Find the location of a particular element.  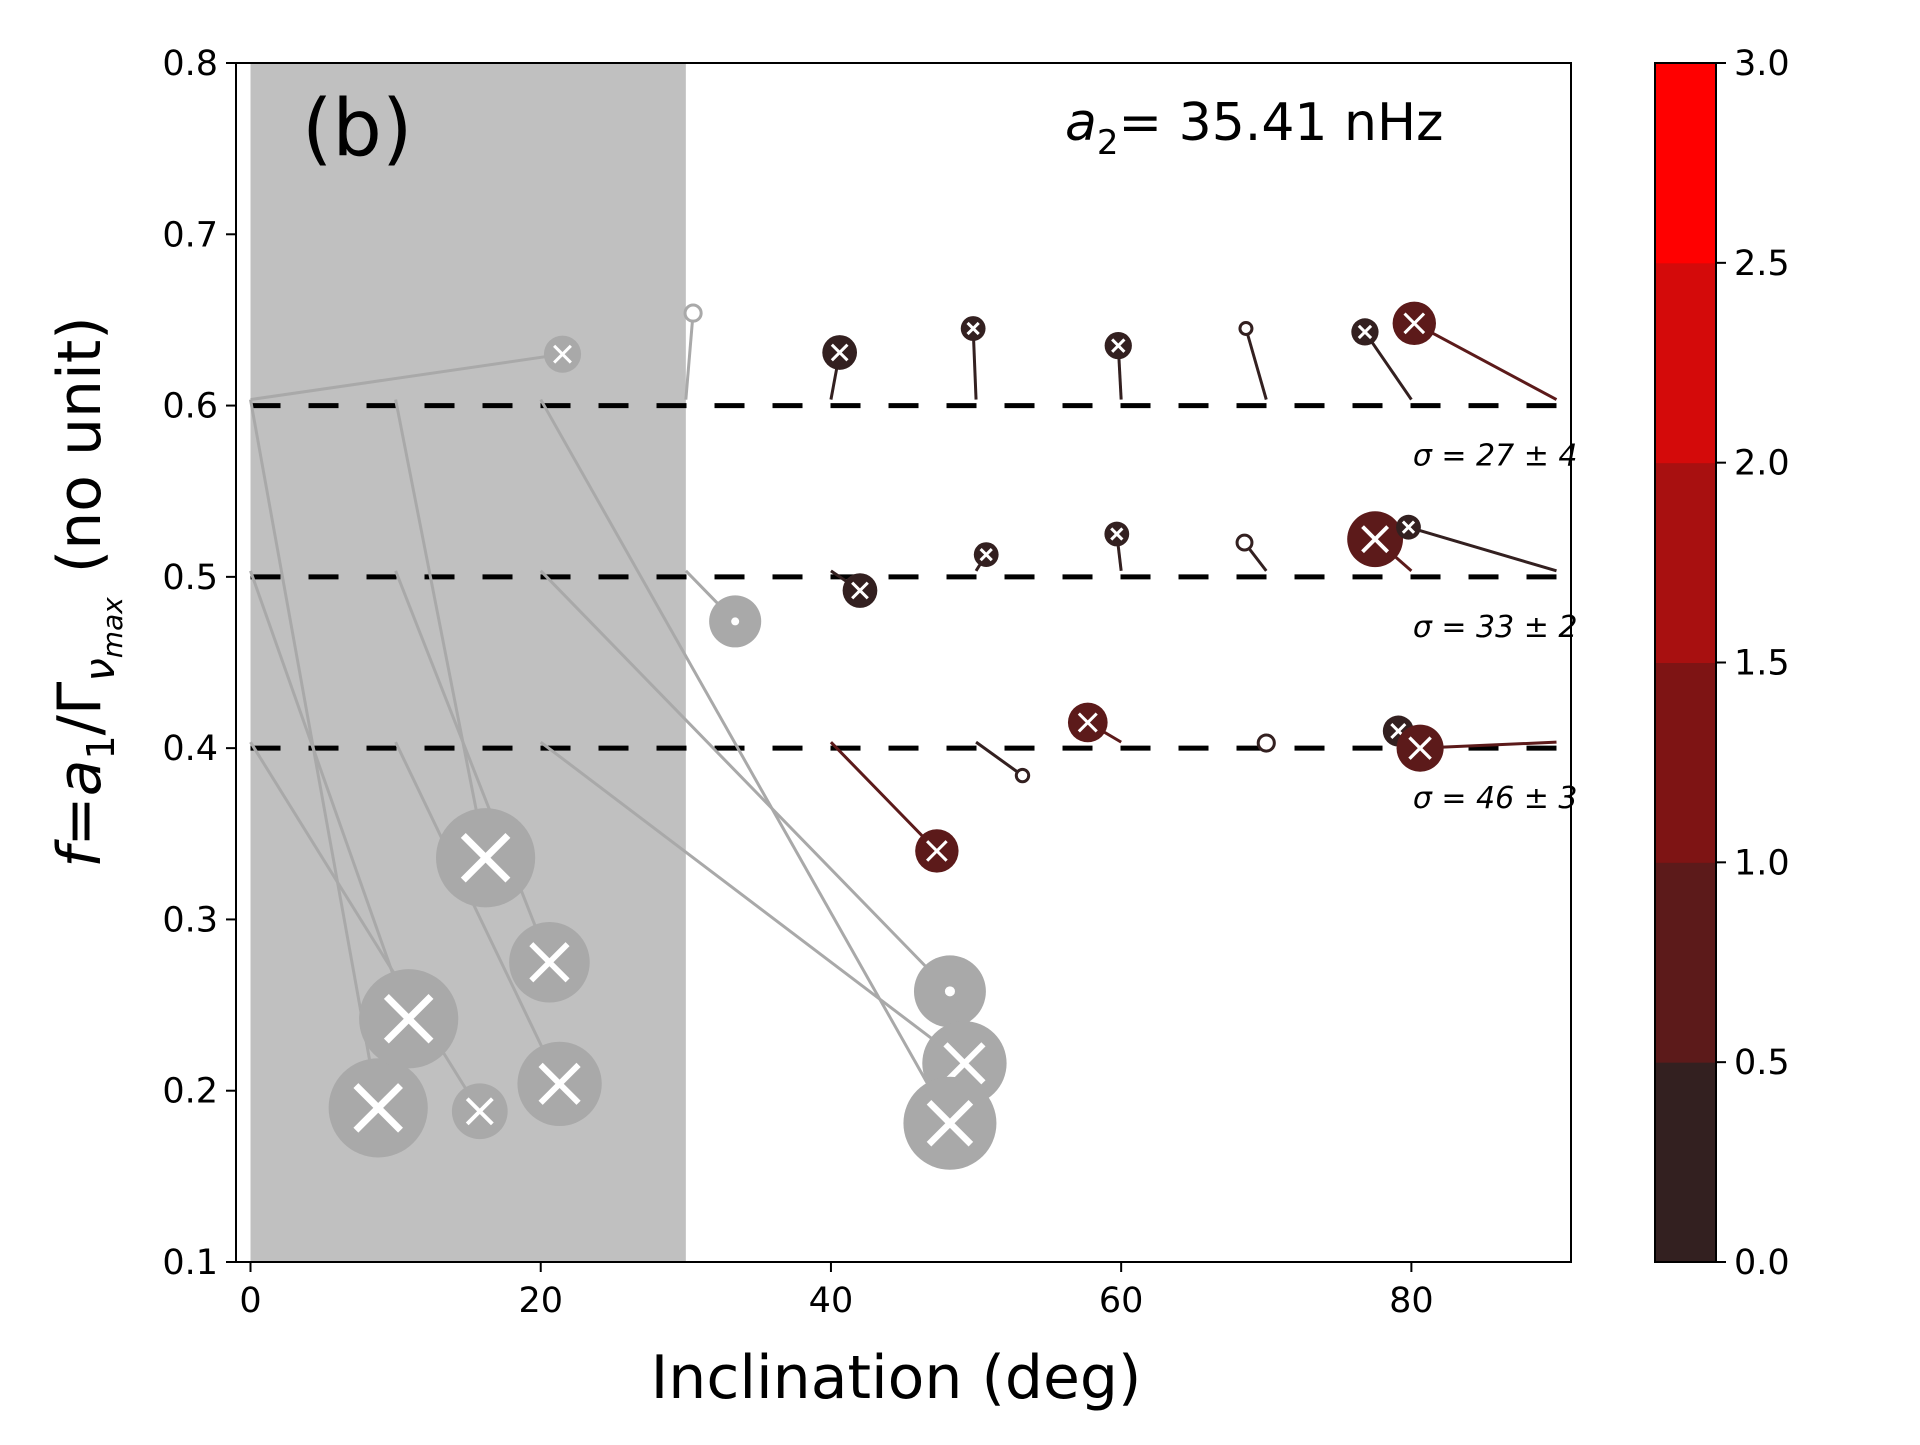

x-tick-label: 80 is located at coordinates (1411, 1301).